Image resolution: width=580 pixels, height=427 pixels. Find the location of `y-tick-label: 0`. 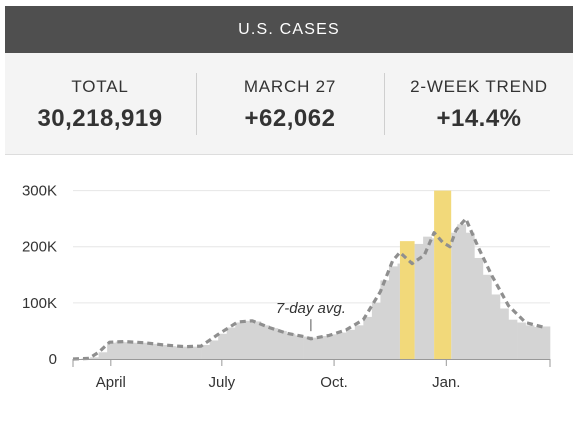

y-tick-label: 0 is located at coordinates (53, 359).